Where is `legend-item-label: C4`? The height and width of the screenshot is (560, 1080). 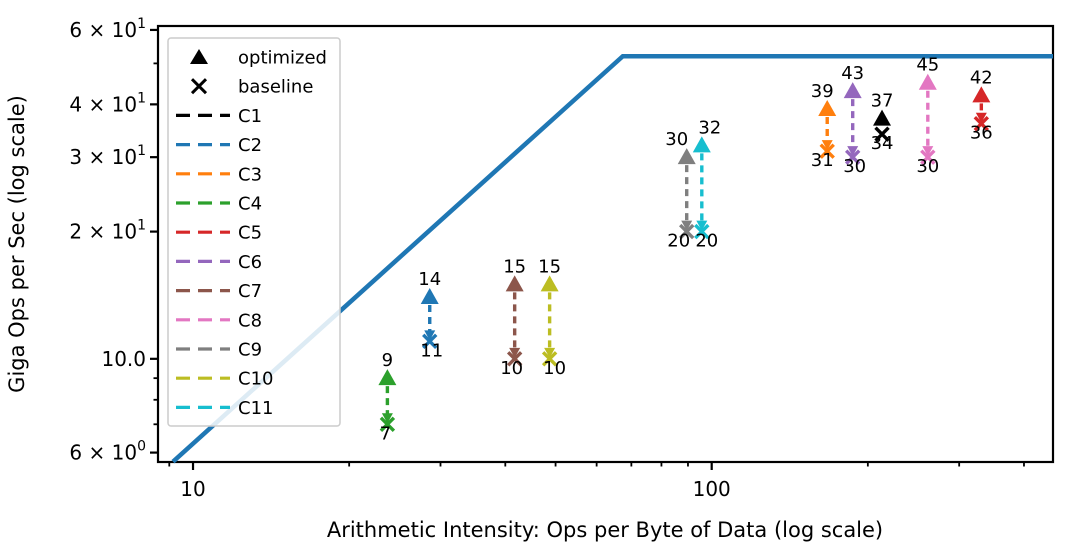 legend-item-label: C4 is located at coordinates (250, 204).